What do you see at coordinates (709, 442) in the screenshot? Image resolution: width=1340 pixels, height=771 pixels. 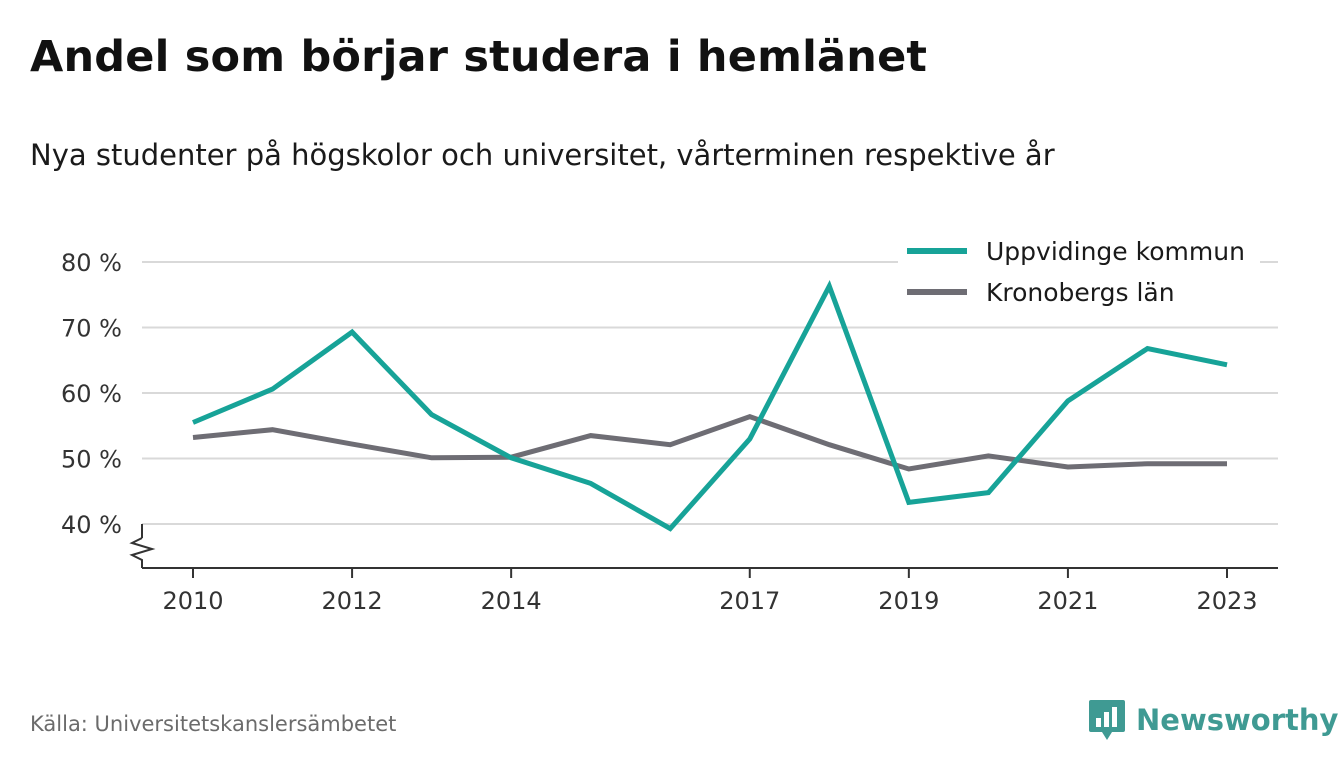 I see `series-line-kronoberg` at bounding box center [709, 442].